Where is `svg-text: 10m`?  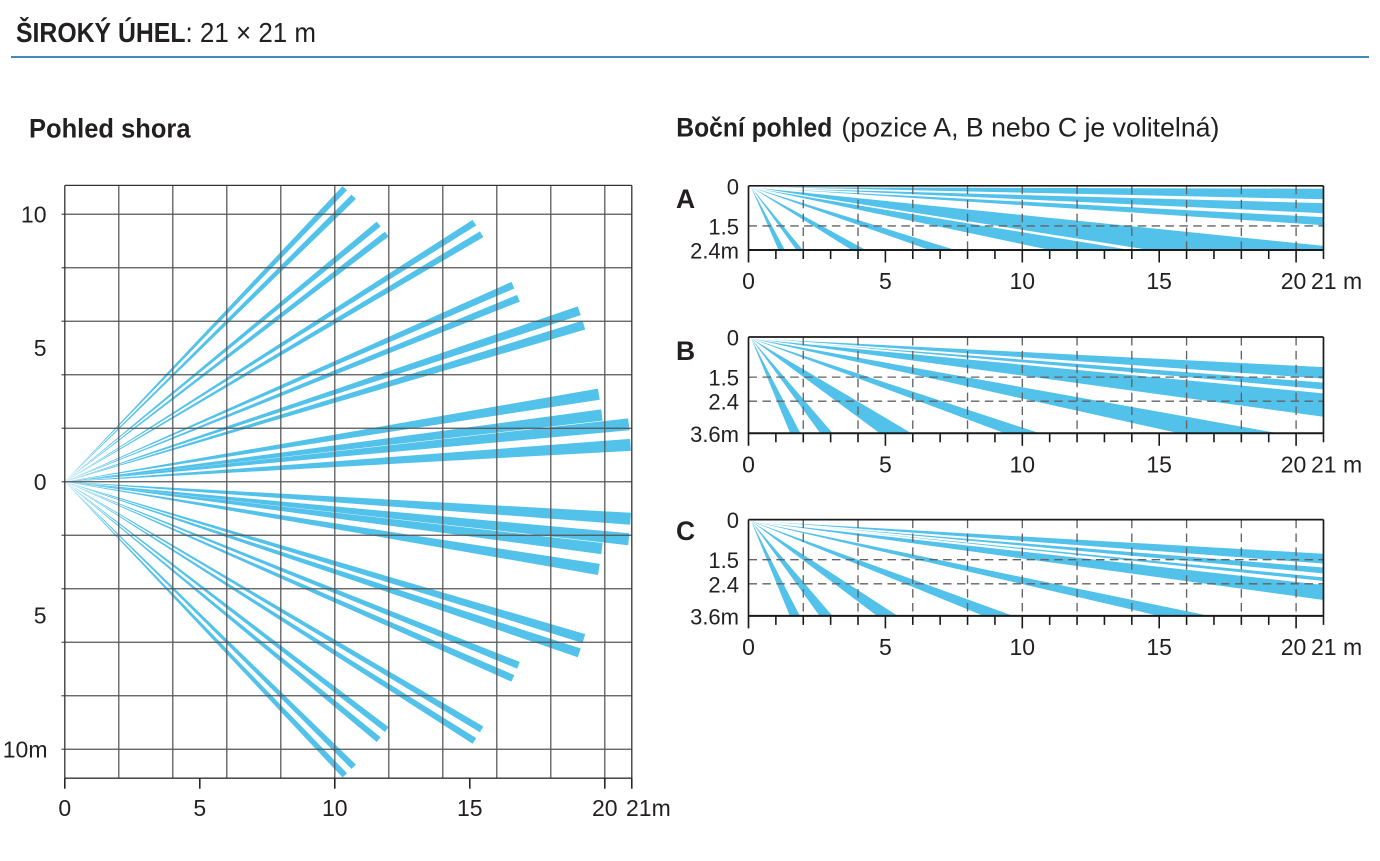 svg-text: 10m is located at coordinates (25, 749).